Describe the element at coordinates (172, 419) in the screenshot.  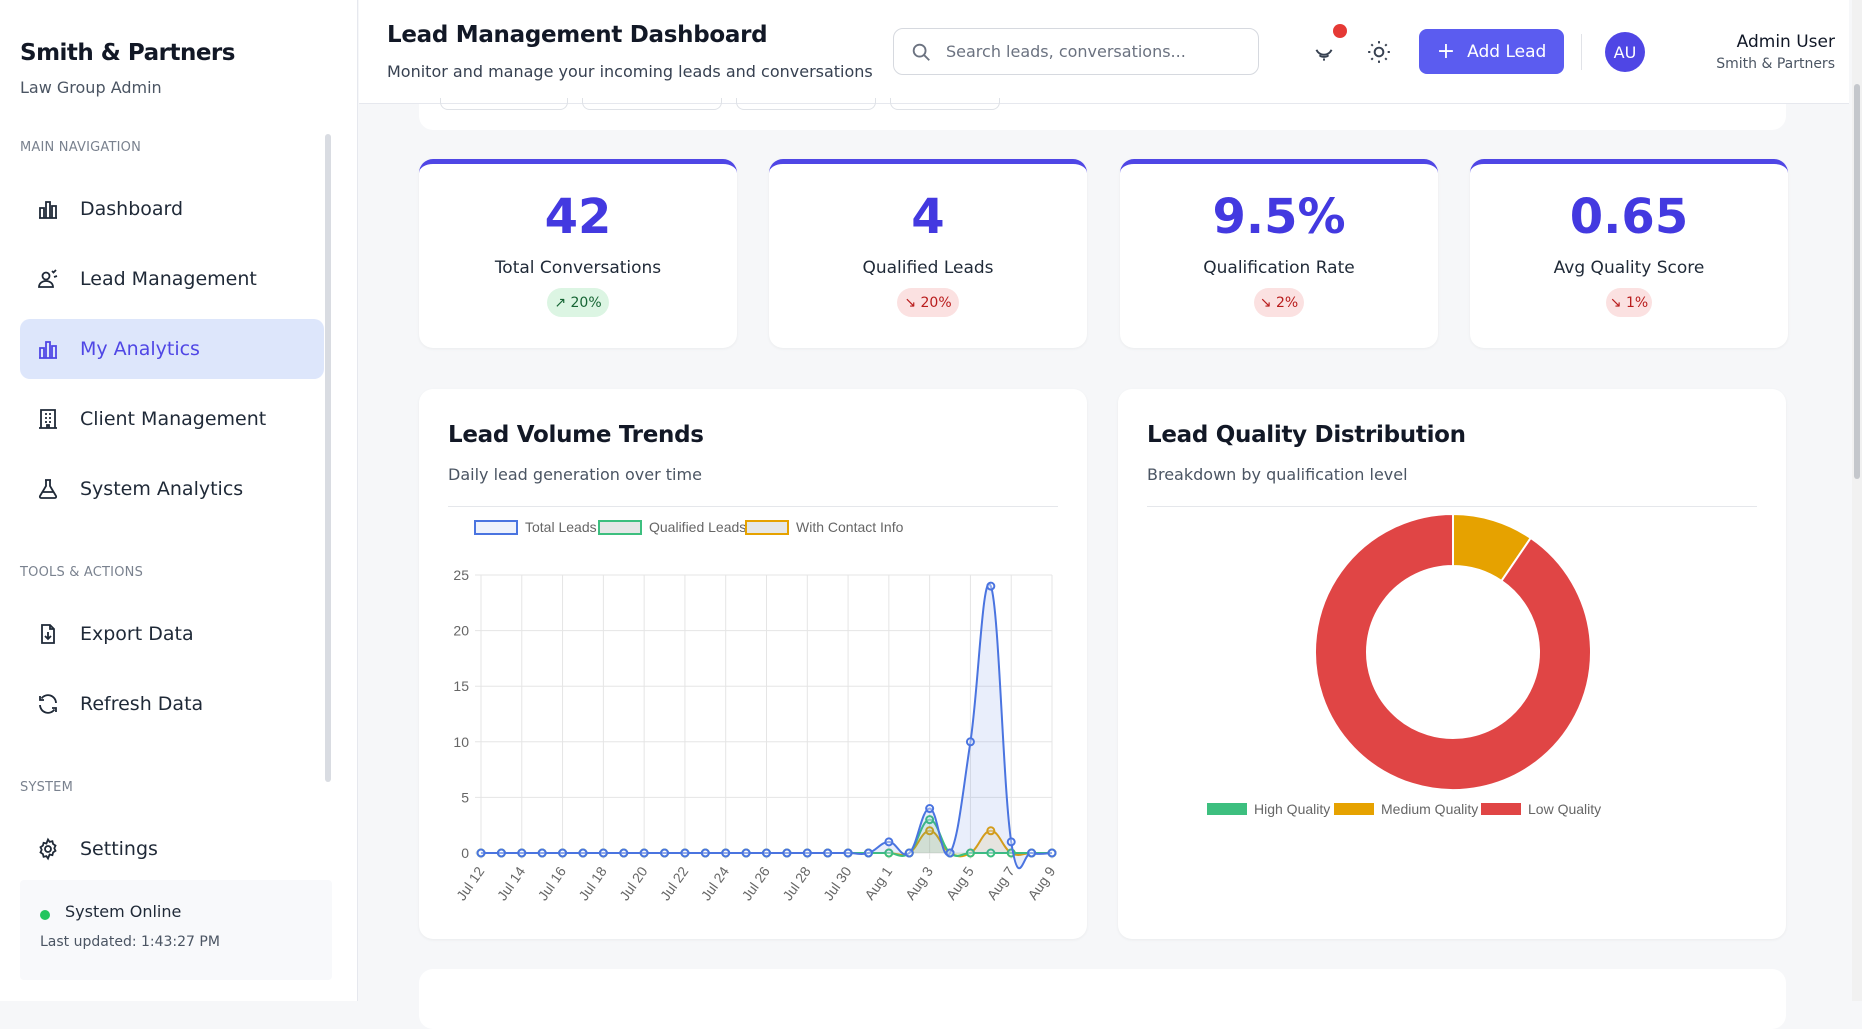
I see `sidebar-item-client-management: Client Management` at that location.